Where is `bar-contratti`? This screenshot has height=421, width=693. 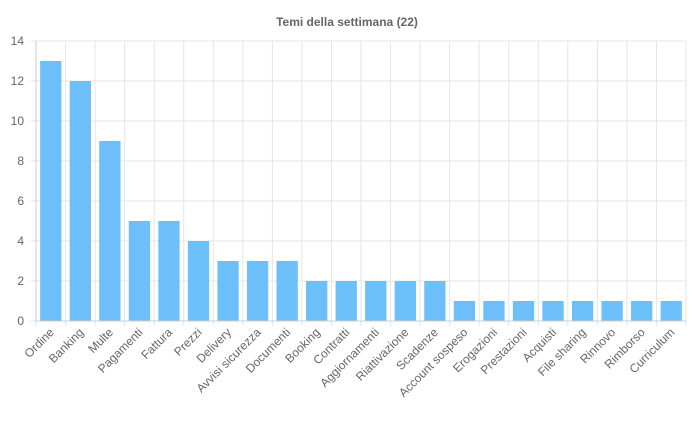
bar-contratti is located at coordinates (346, 301).